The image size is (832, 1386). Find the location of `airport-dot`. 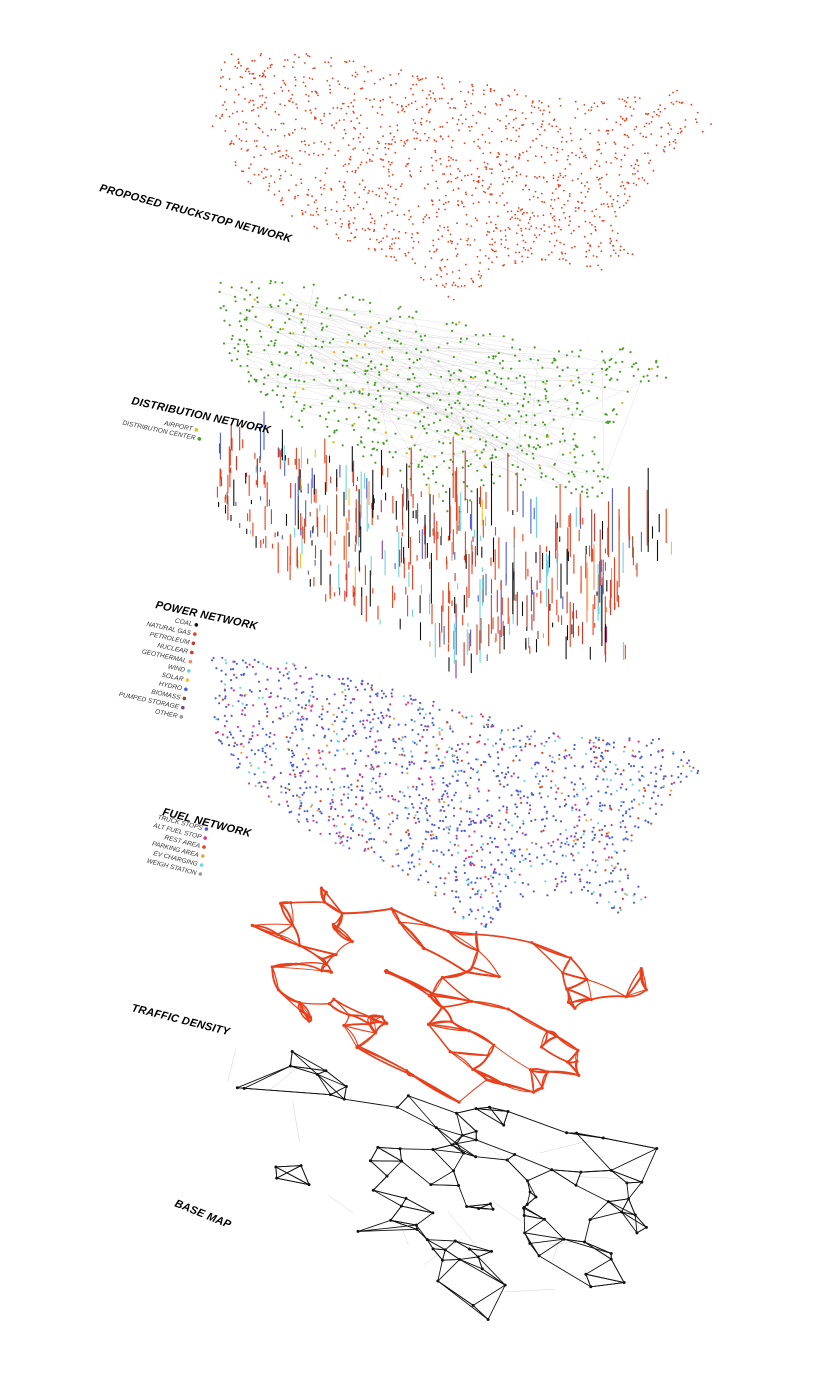

airport-dot is located at coordinates (254, 299).